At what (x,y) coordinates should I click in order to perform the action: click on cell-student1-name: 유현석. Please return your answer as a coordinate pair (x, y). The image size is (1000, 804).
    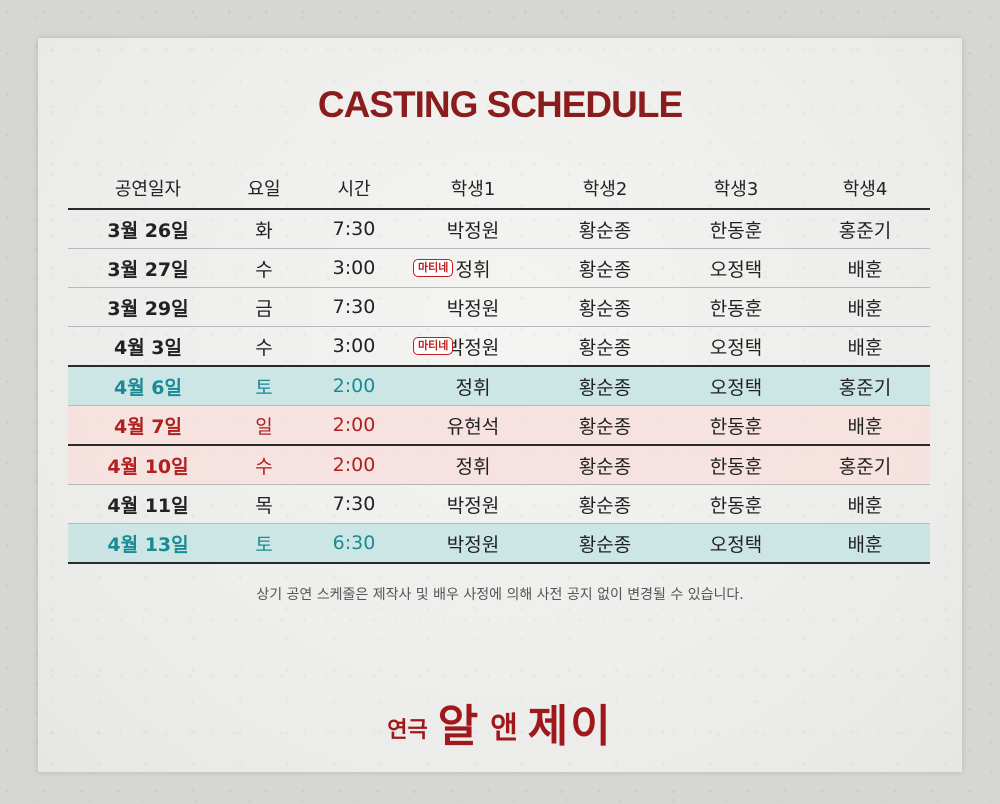
    Looking at the image, I should click on (473, 426).